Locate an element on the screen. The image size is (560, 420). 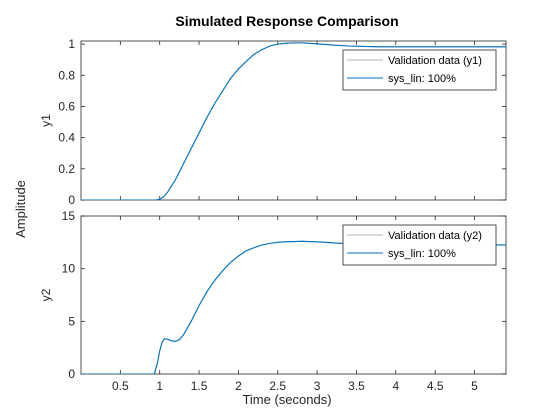
legend-1: Validation data (y1) sys_lin: 100% is located at coordinates (419, 70).